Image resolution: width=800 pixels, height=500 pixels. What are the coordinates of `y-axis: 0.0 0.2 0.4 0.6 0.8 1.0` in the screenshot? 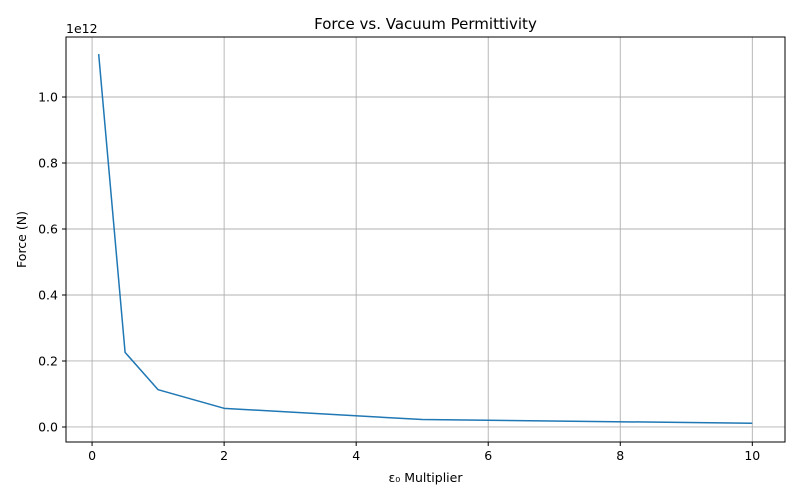 It's located at (52, 261).